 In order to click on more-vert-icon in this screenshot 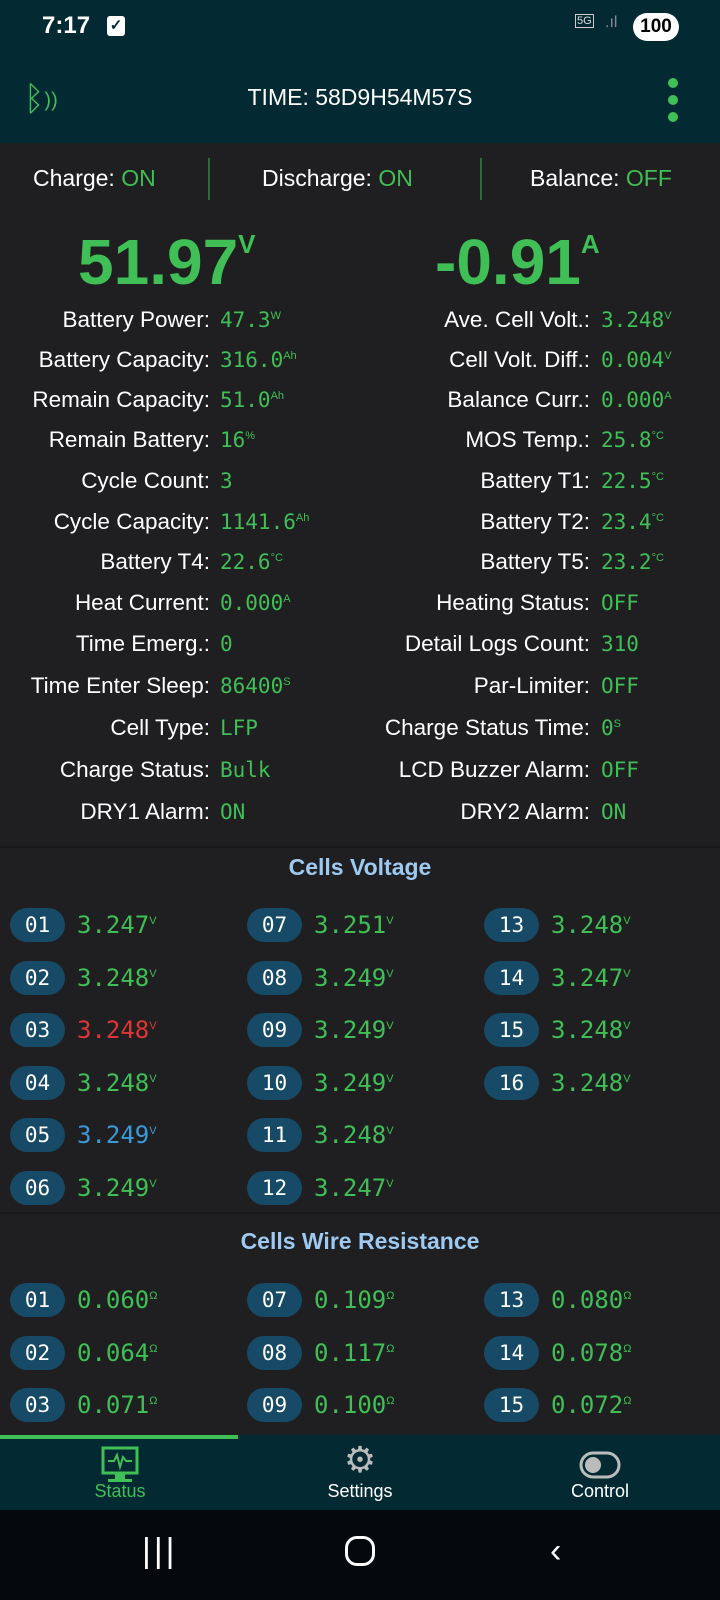, I will do `click(673, 103)`.